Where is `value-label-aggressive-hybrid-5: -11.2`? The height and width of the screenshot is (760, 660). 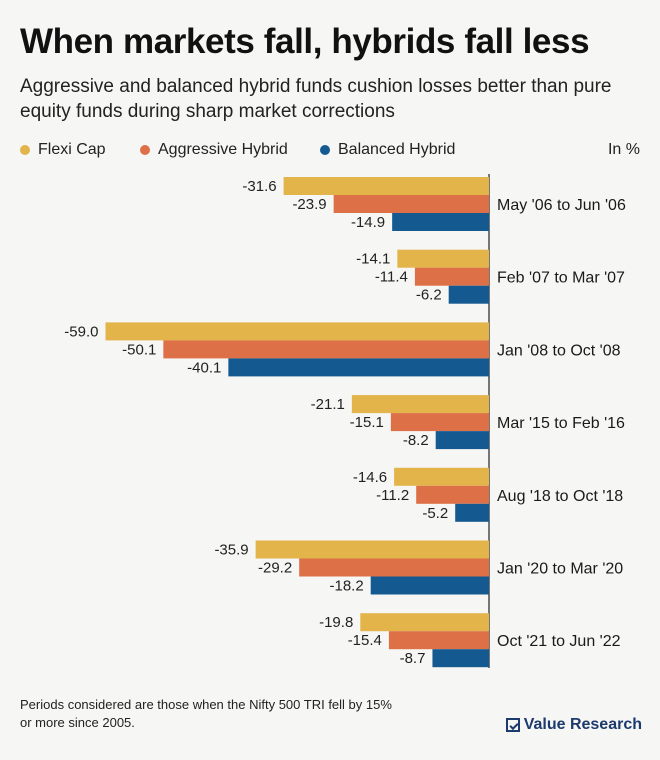 value-label-aggressive-hybrid-5: -11.2 is located at coordinates (392, 495).